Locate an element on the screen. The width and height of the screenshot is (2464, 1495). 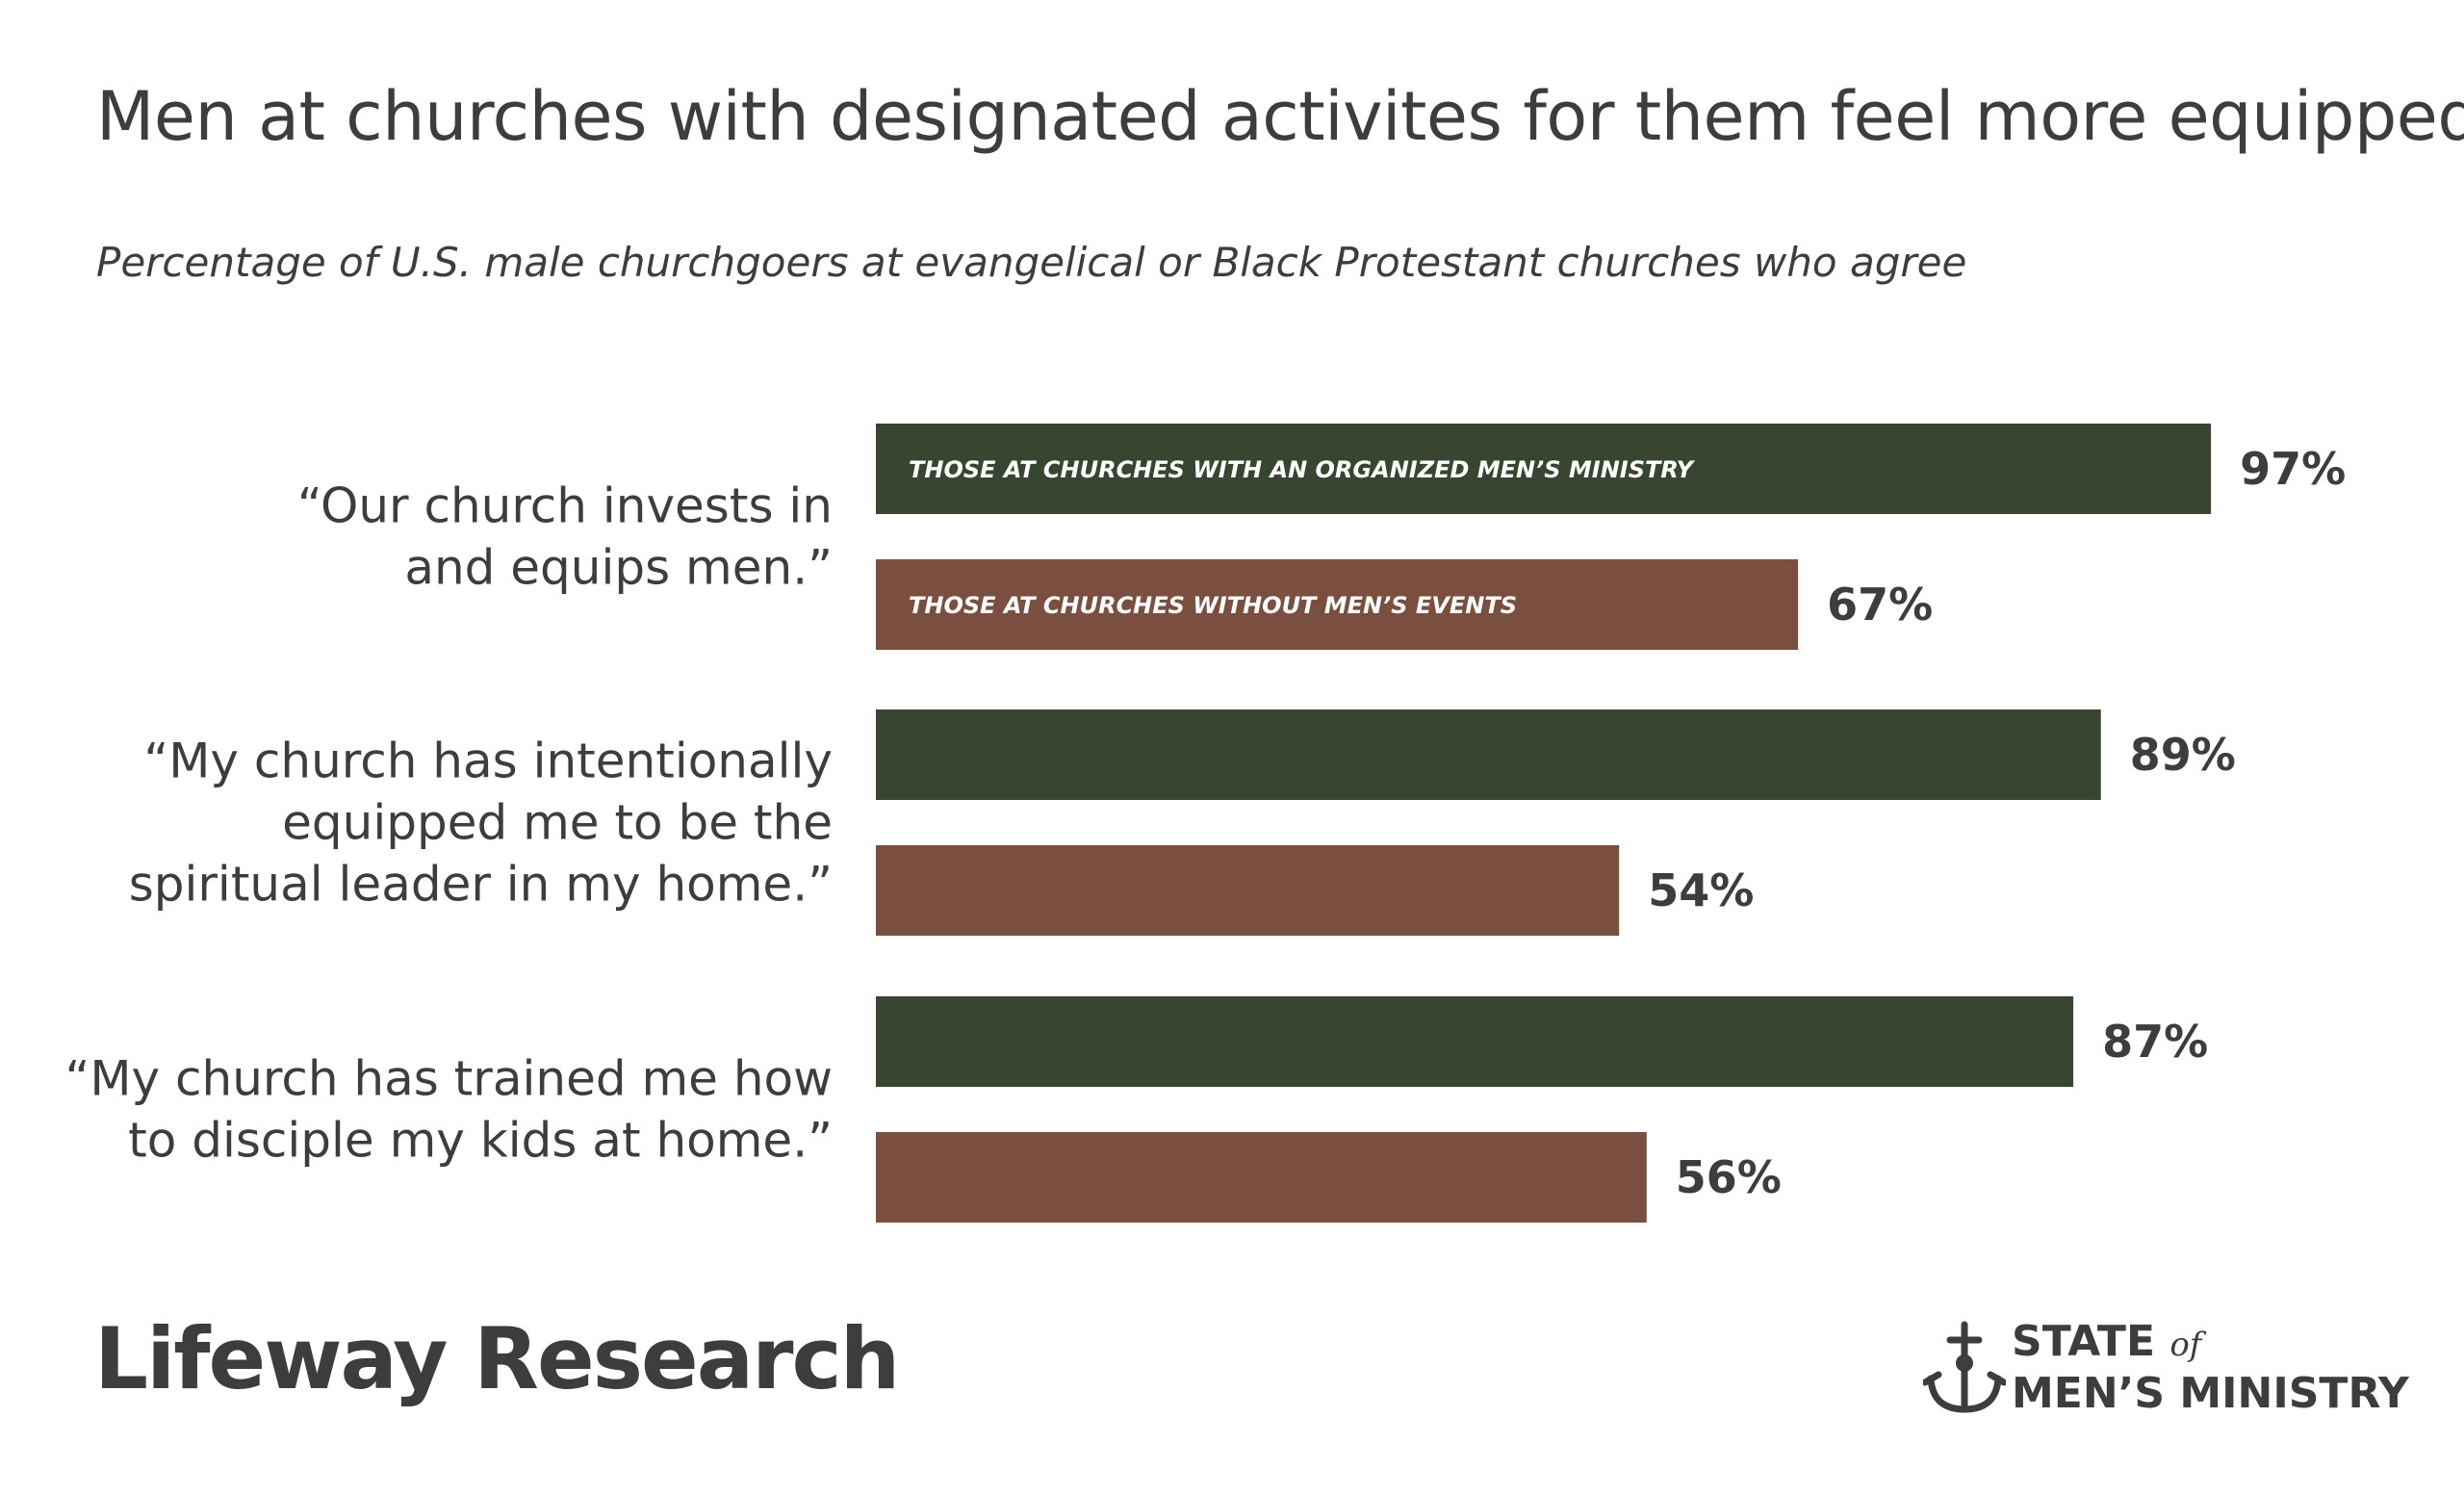
category-label-line: “Our church invests in is located at coordinates (565, 506).